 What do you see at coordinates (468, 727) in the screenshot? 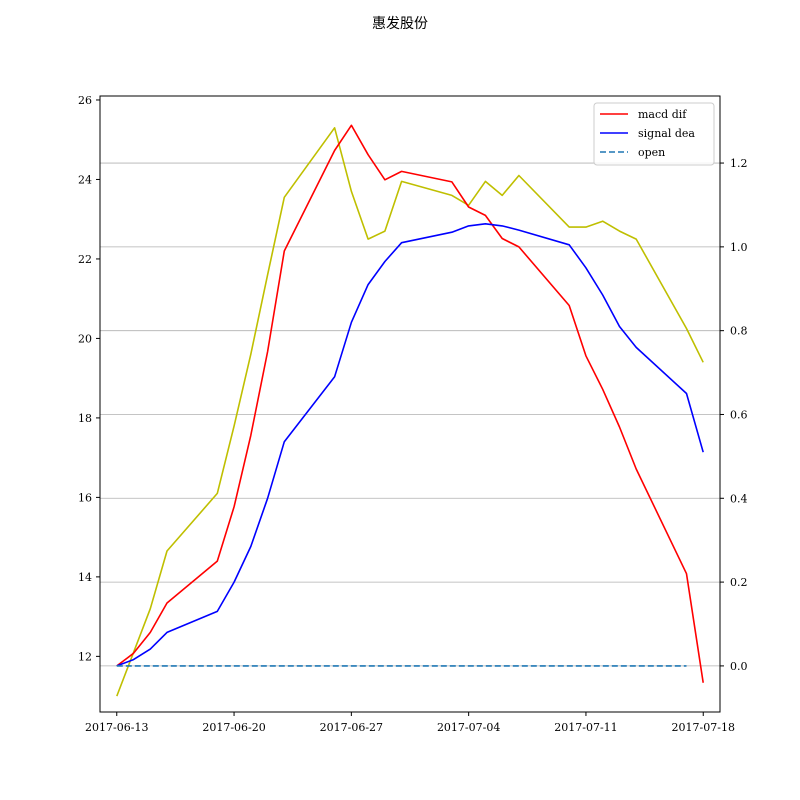
I see `x-tick-label: 2017-07-04` at bounding box center [468, 727].